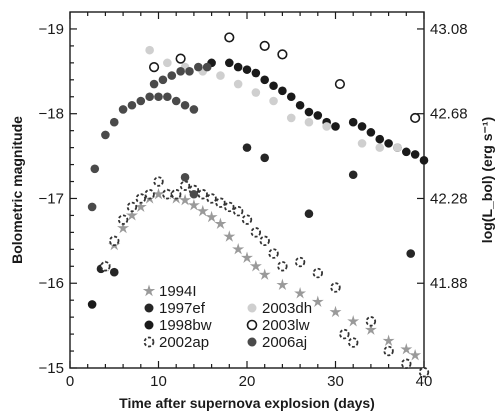 This screenshot has height=416, width=499. What do you see at coordinates (424, 381) in the screenshot?
I see `x-tick-label: 40` at bounding box center [424, 381].